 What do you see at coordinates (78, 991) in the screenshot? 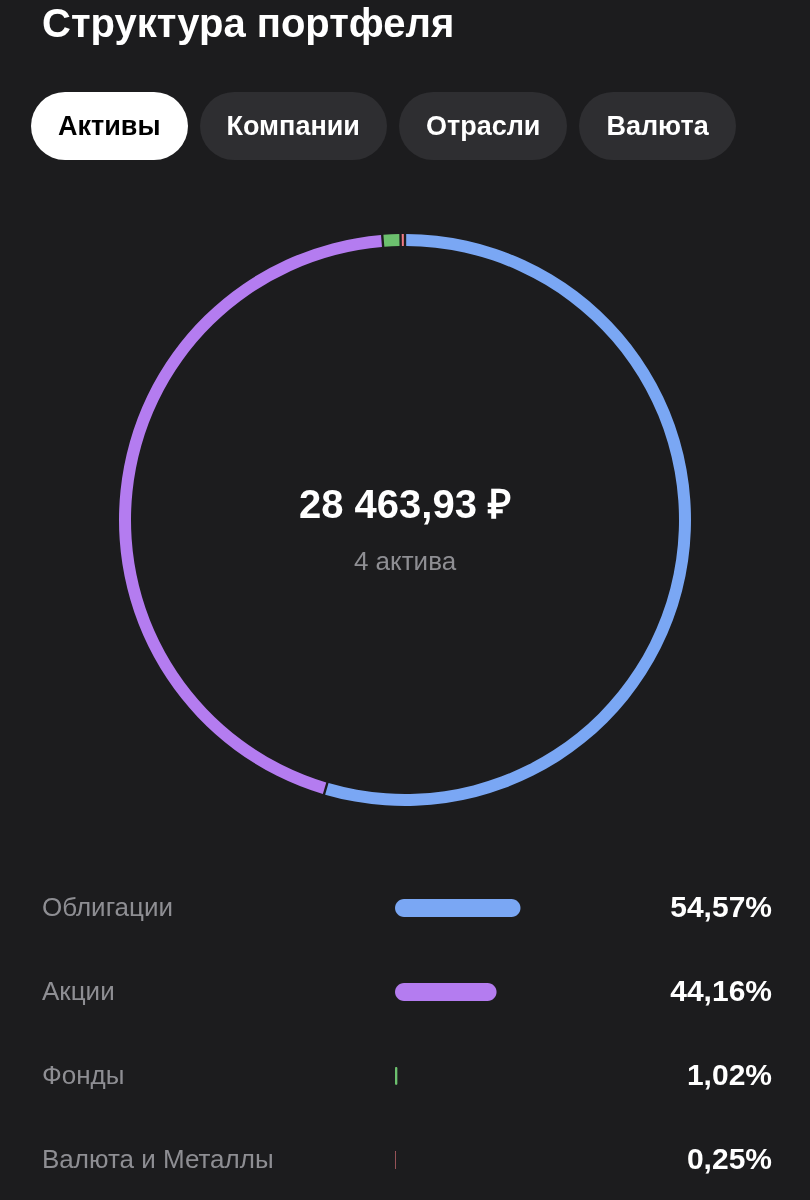
I see `y-tick-label: Акции` at bounding box center [78, 991].